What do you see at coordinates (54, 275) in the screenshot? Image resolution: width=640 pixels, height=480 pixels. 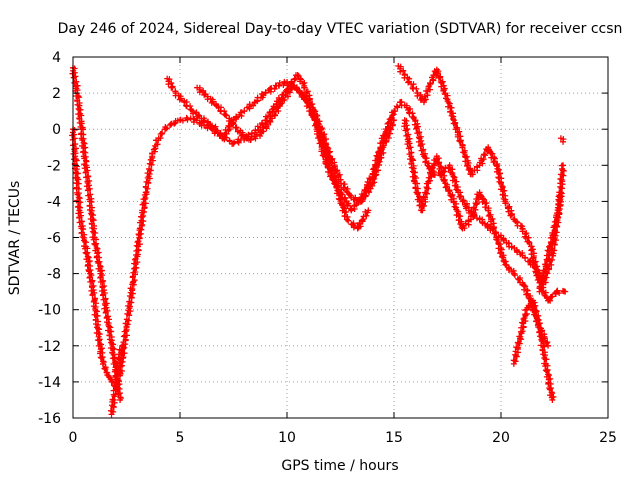 I see `y-tick-label: -8` at bounding box center [54, 275].